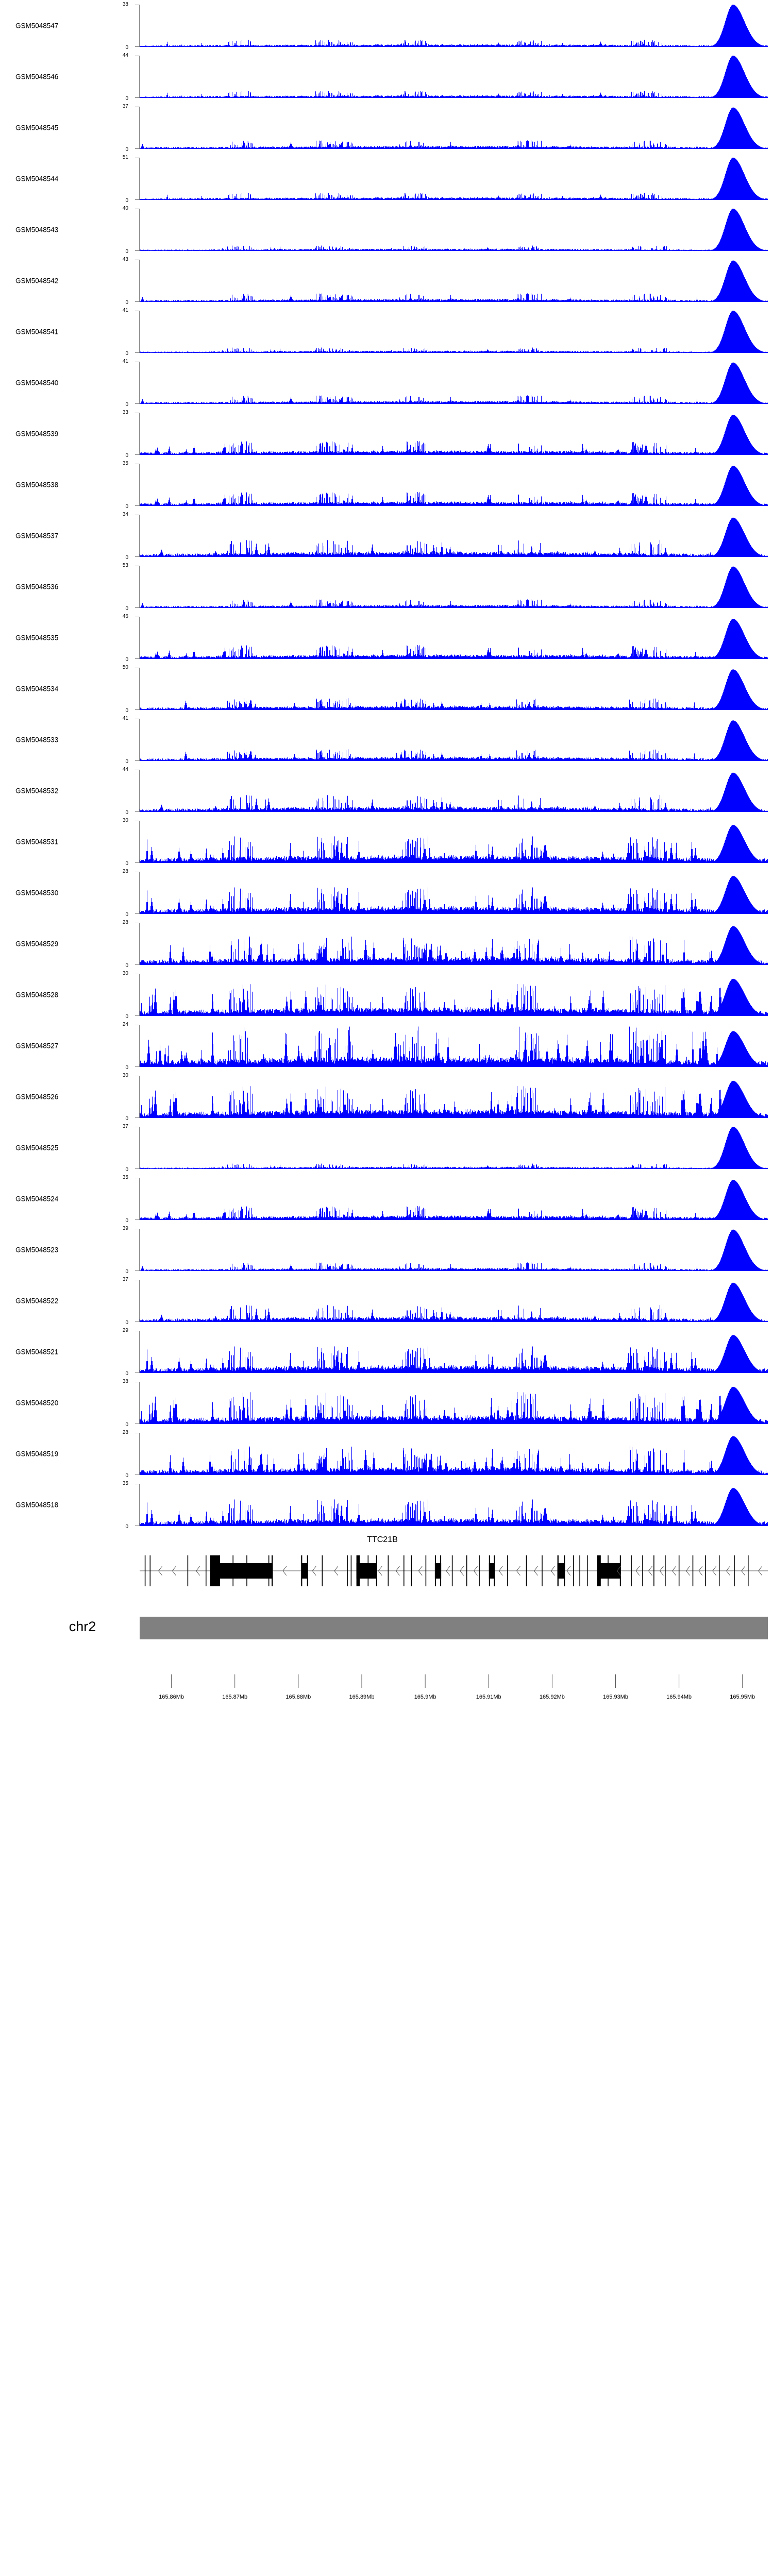  I want to click on signal-track: GSM5048529 28 0, so click(386, 943).